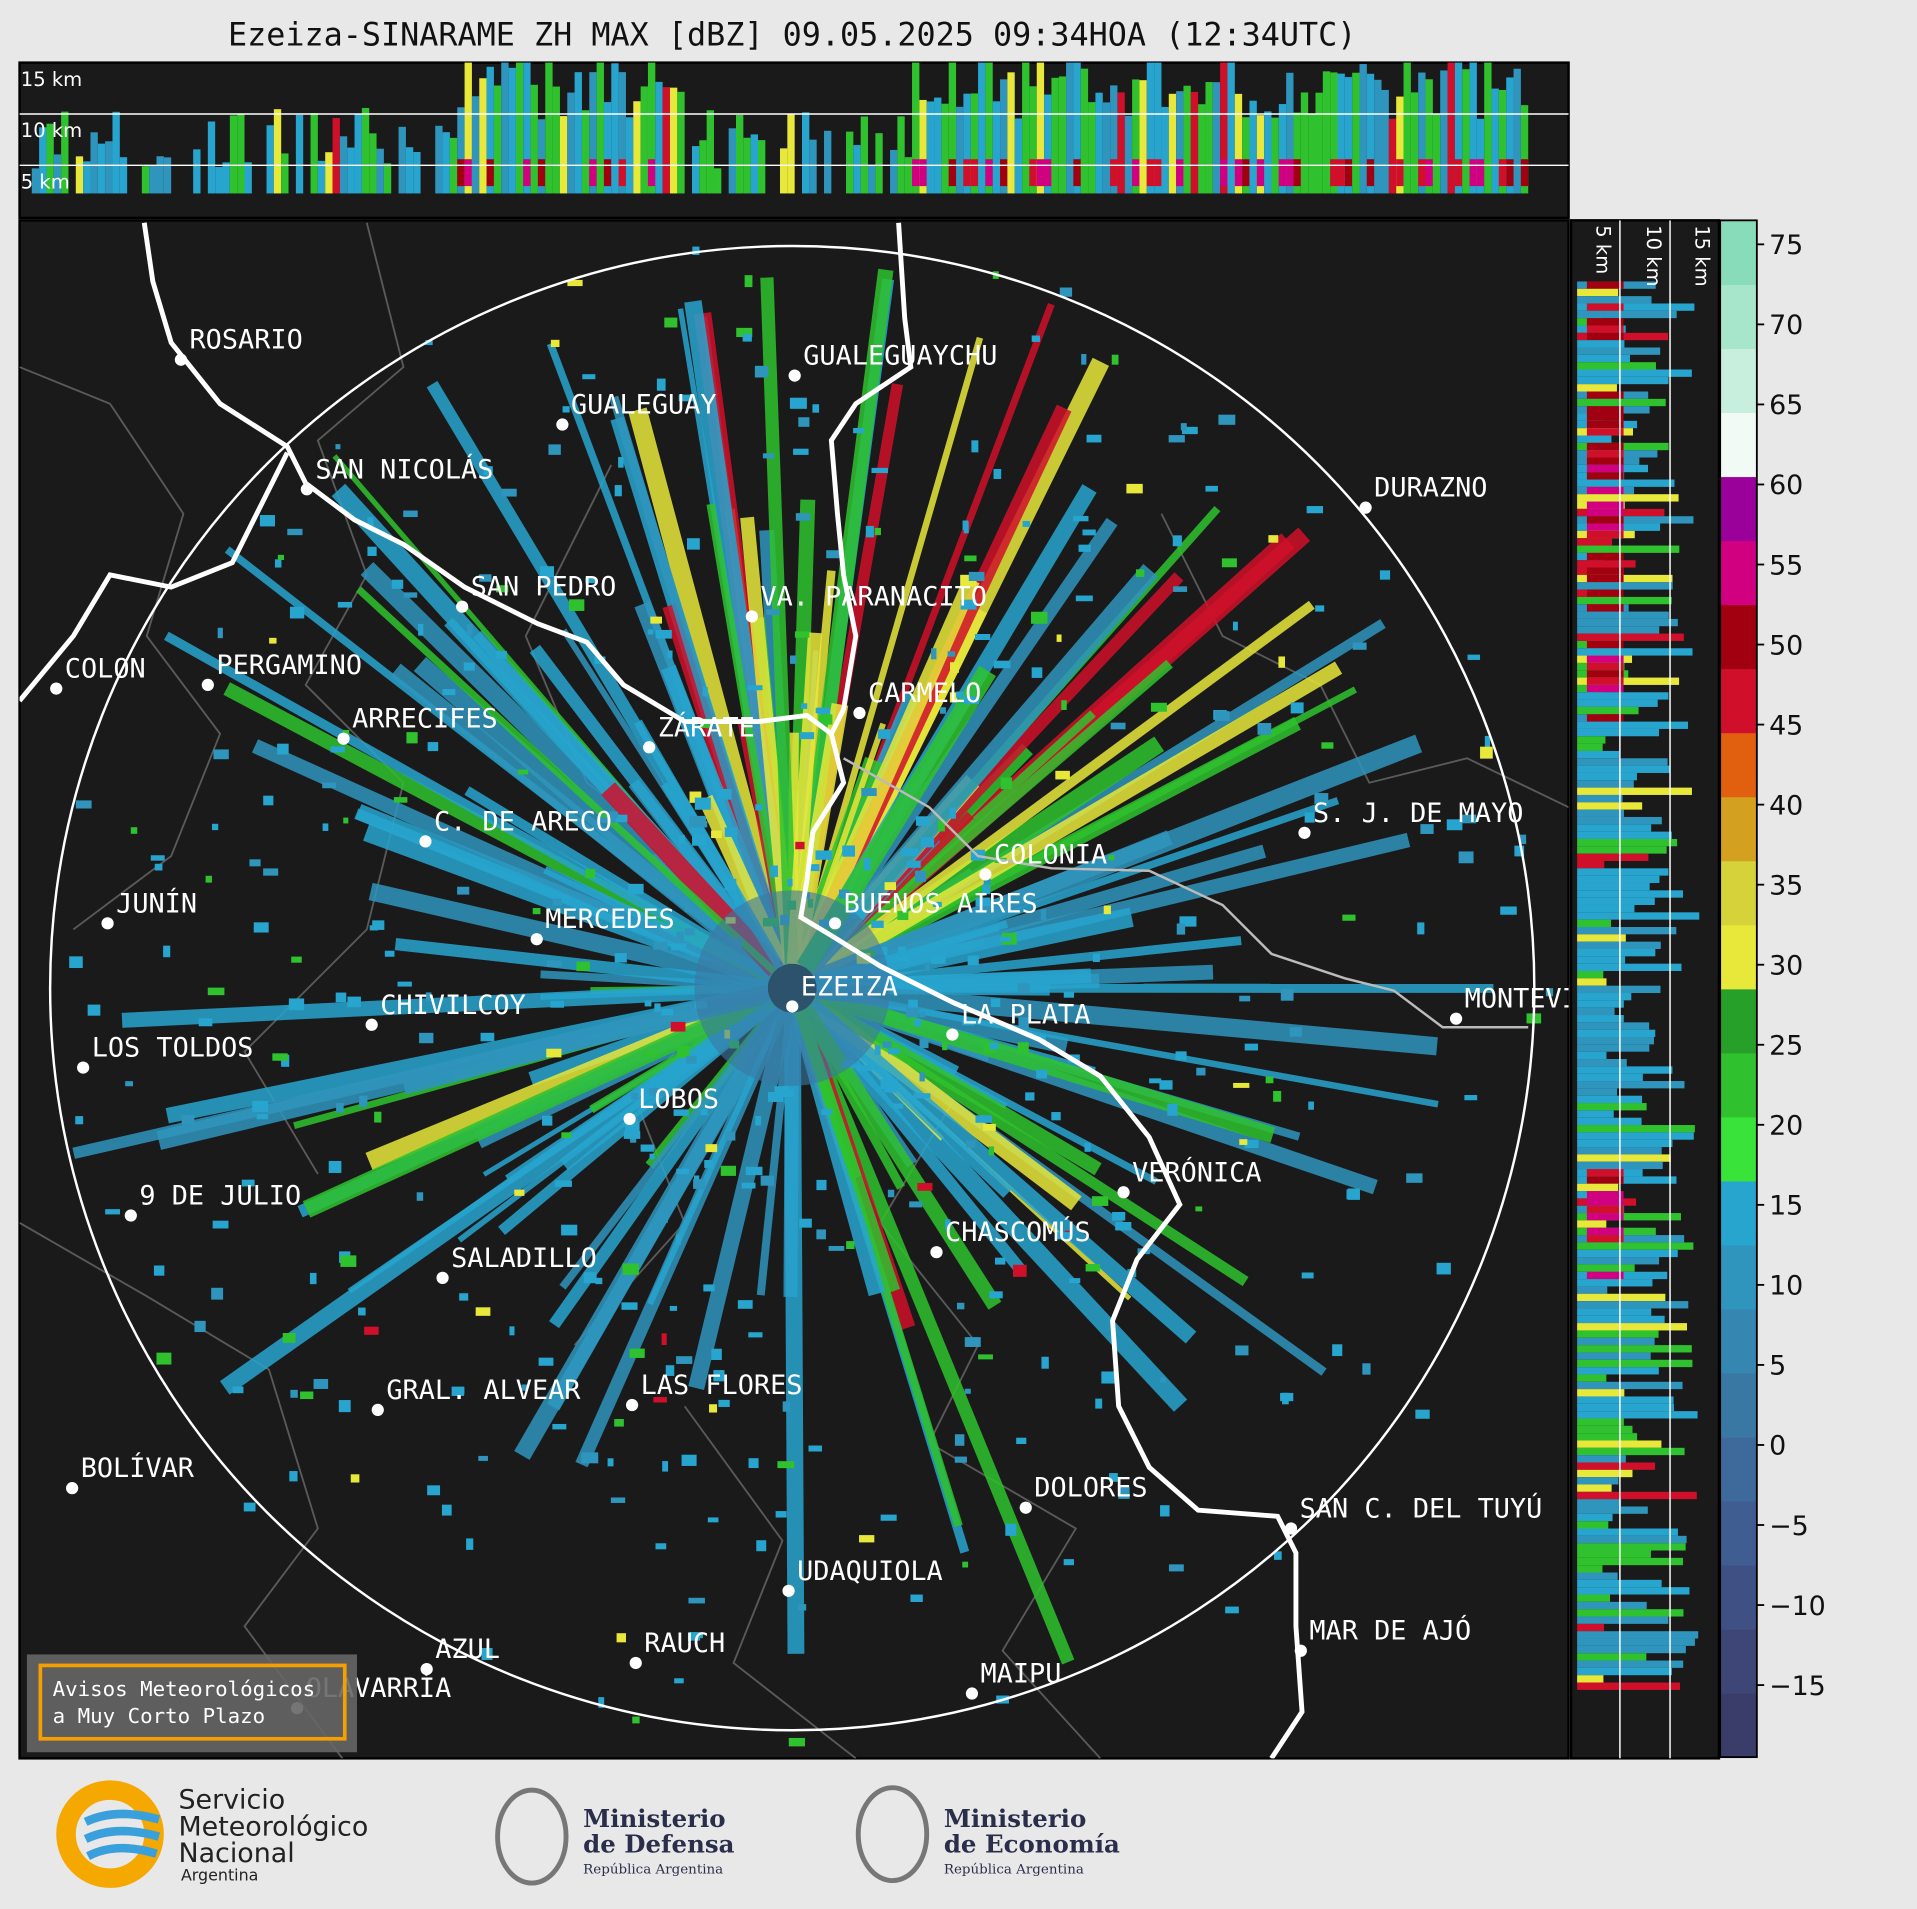 Image resolution: width=1917 pixels, height=1909 pixels. Describe the element at coordinates (1786, 1126) in the screenshot. I see `colorbar-tick-label: 20` at that location.